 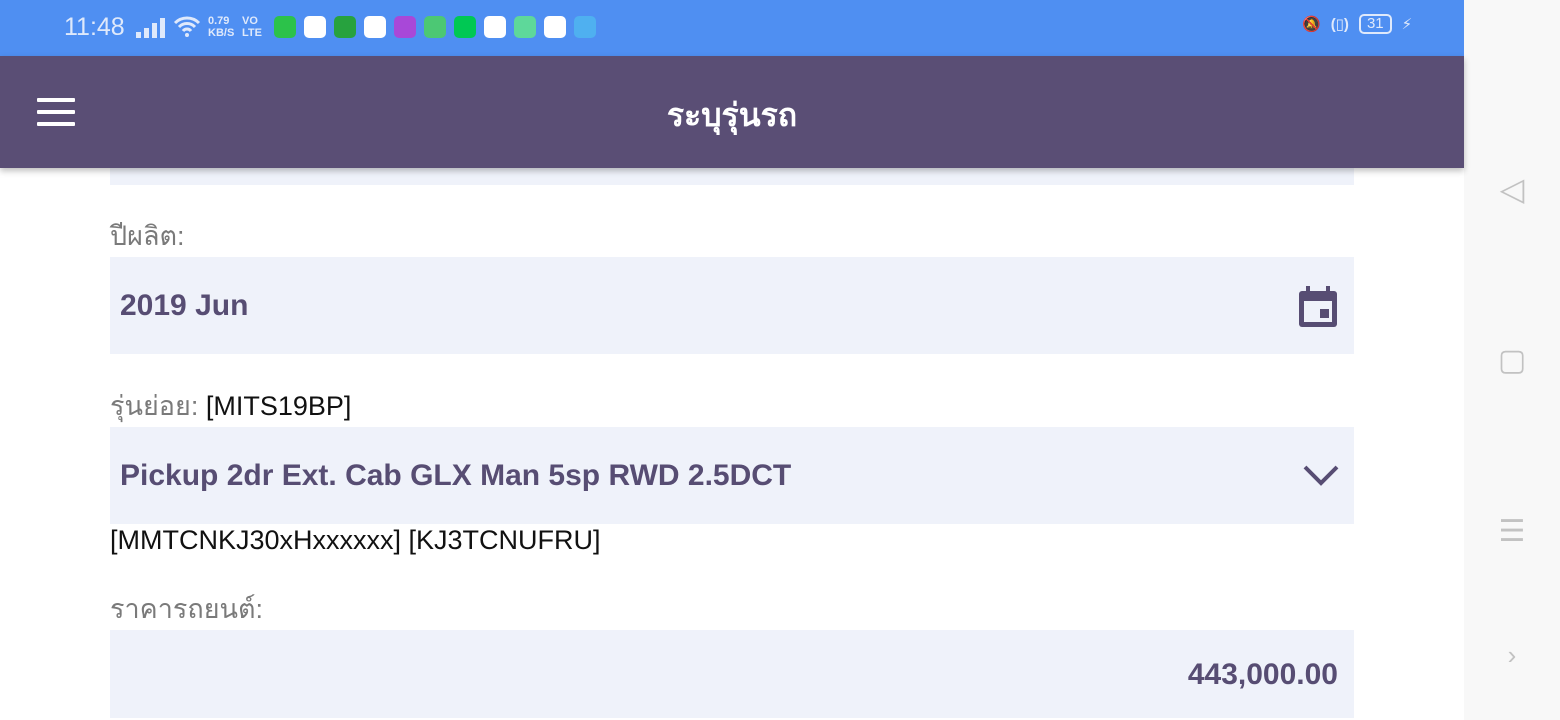 I want to click on vehicle-codes: [MMTCNKJ30xHxxxxxx] [KJ3TCNUFRU], so click(x=355, y=540).